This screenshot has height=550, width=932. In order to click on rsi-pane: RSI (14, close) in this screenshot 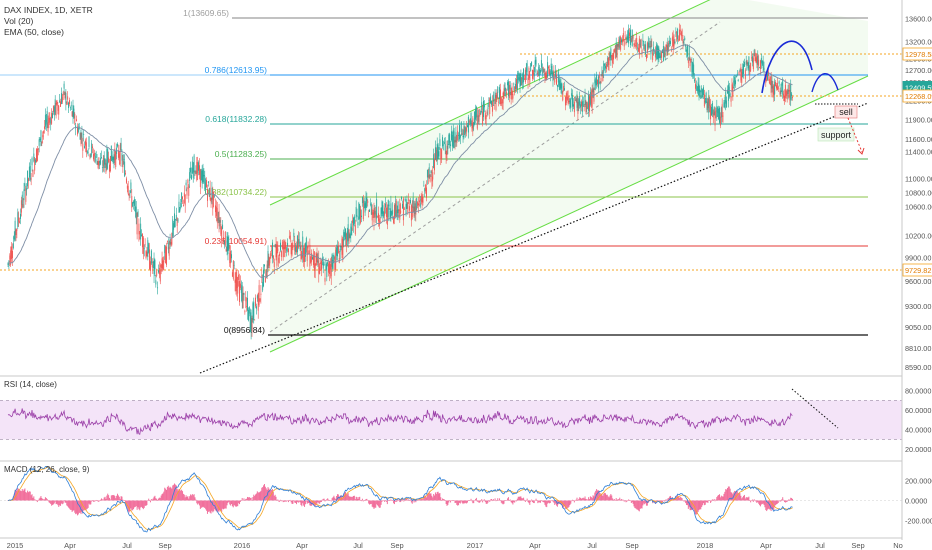, I will do `click(451, 410)`.